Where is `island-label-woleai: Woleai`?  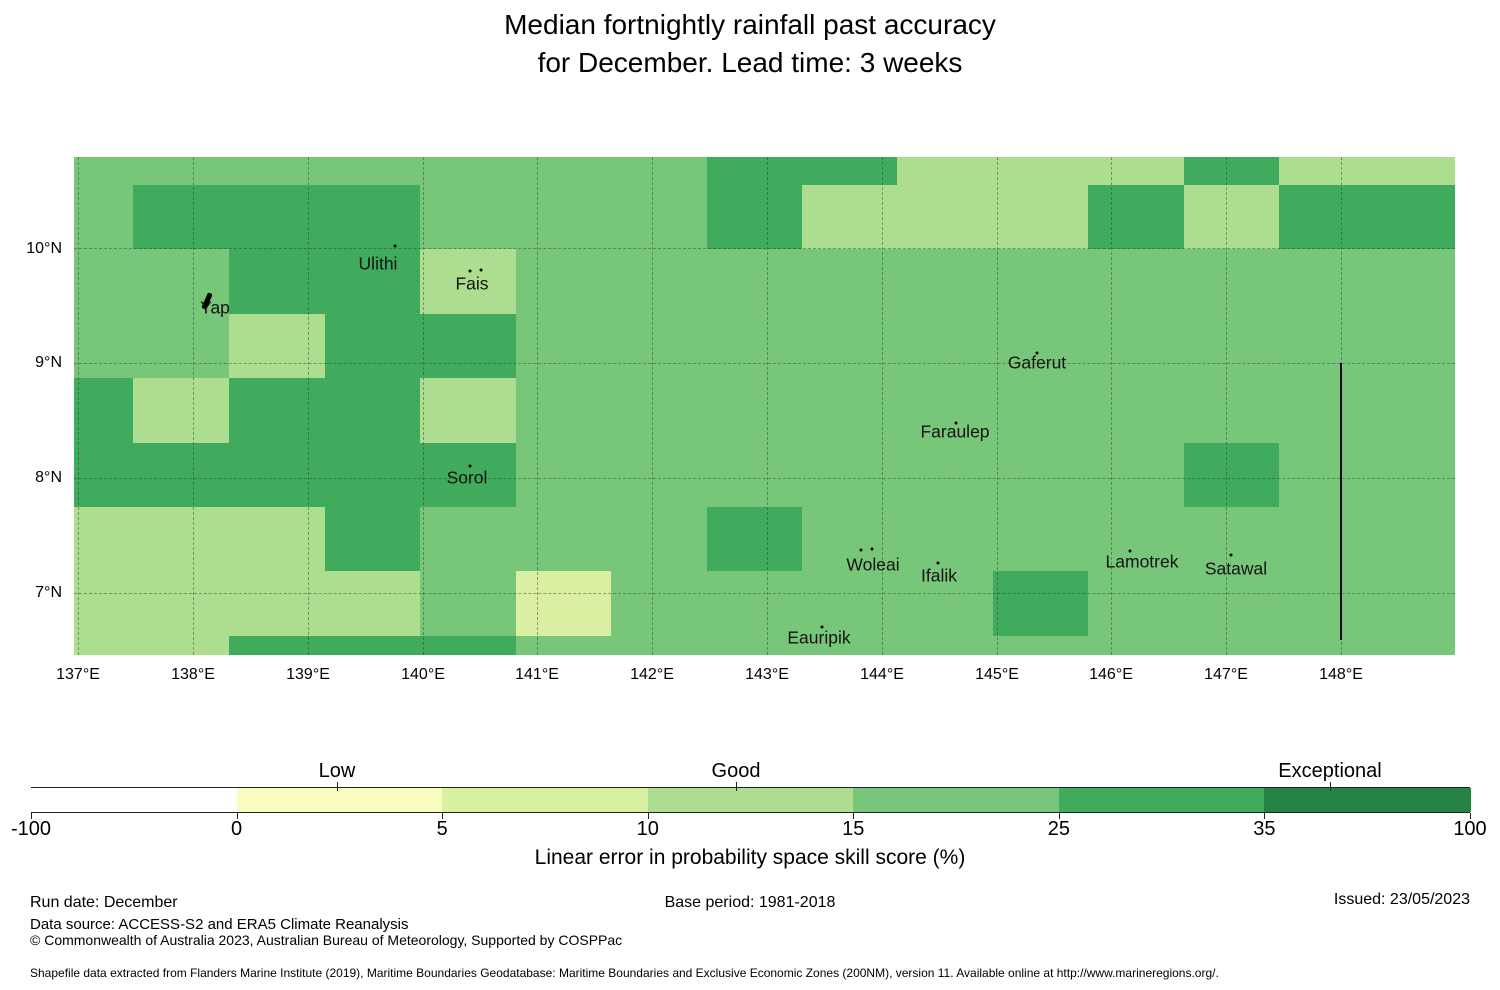
island-label-woleai: Woleai is located at coordinates (873, 564).